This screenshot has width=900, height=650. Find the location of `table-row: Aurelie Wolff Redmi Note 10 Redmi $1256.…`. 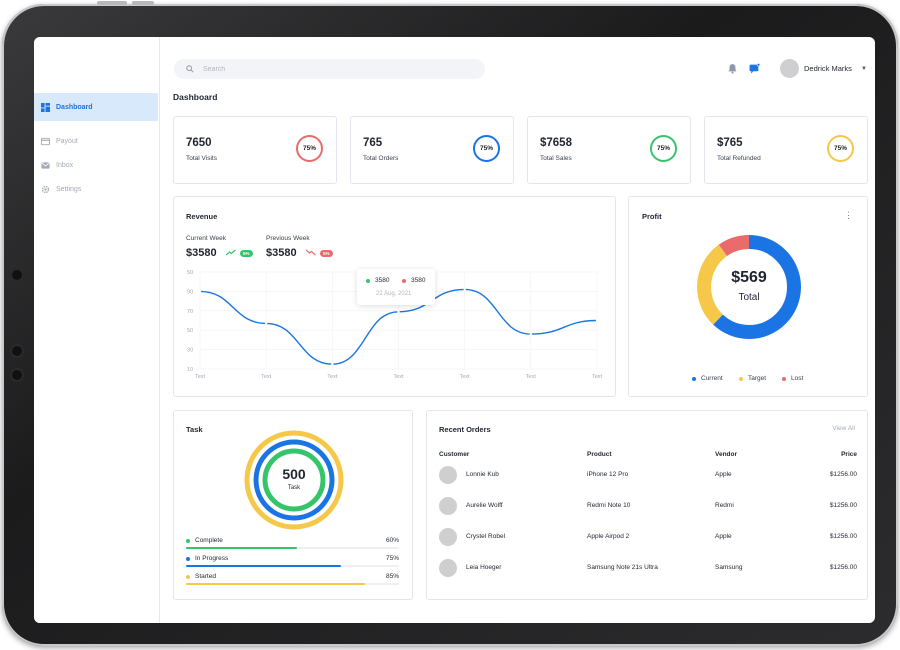

table-row: Aurelie Wolff Redmi Note 10 Redmi $1256.… is located at coordinates (648, 505).